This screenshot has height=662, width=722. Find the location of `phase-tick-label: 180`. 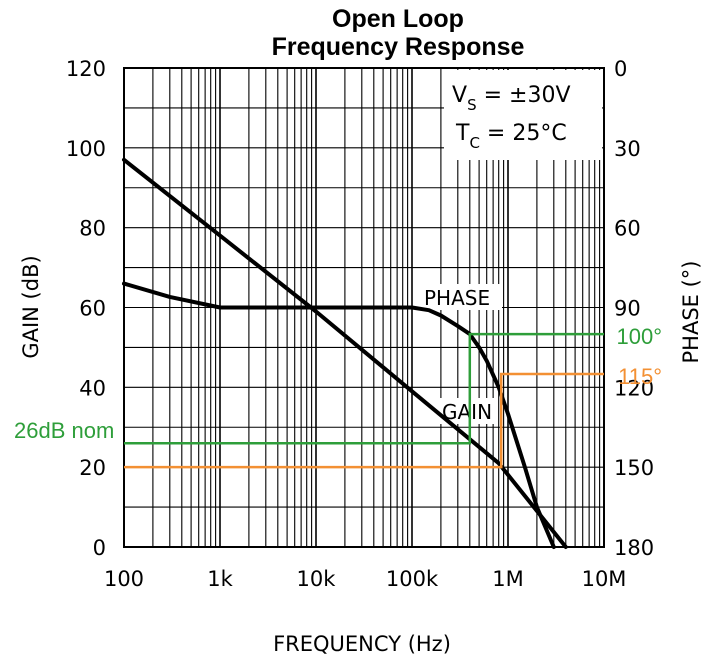

phase-tick-label: 180 is located at coordinates (634, 548).